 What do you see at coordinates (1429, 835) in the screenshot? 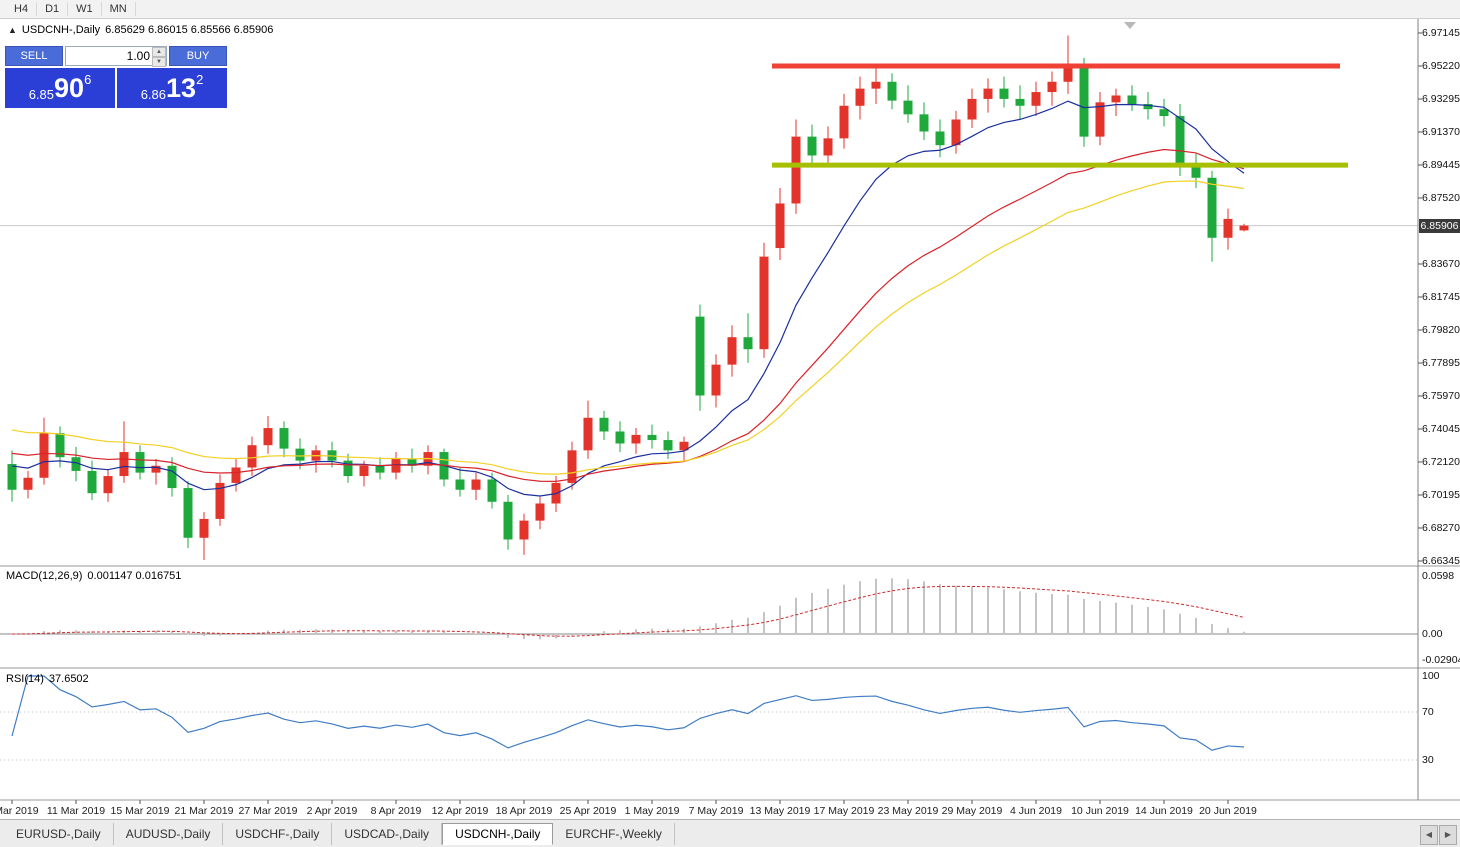
I see `tab-scroll-left-icon: ◀` at bounding box center [1429, 835].